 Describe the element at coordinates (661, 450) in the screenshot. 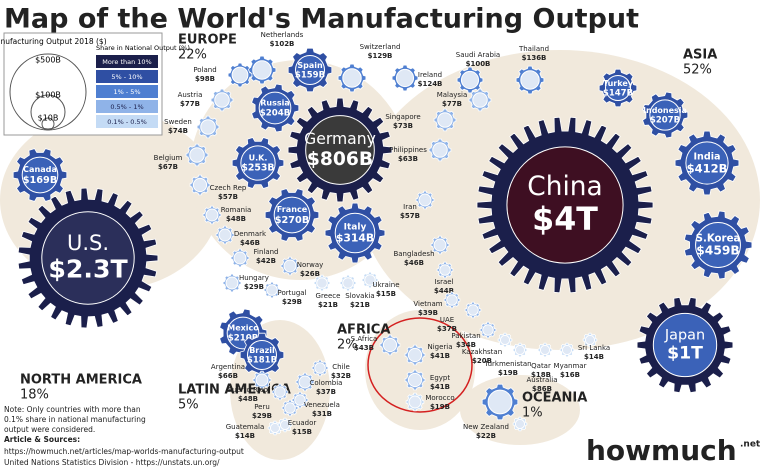

I see `logo: howmuch` at that location.